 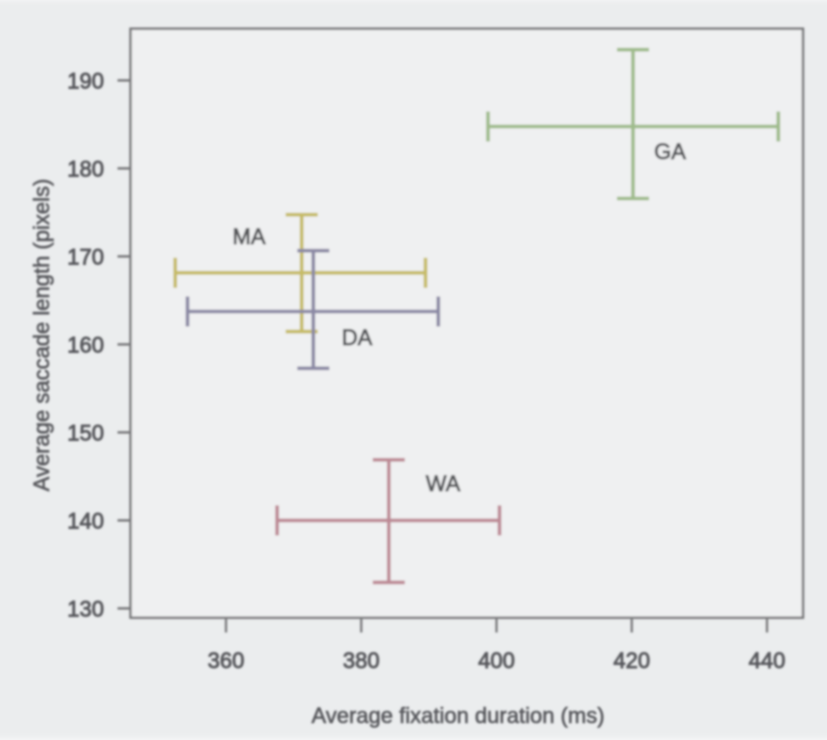 I want to click on svg-text: WA, so click(x=443, y=483).